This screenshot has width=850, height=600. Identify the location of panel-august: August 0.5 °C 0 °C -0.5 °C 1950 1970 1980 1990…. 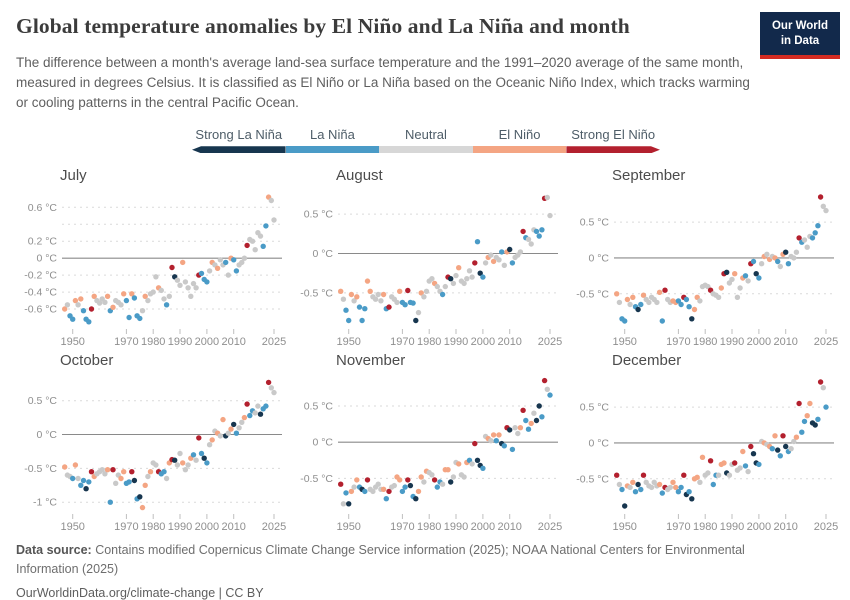
(428, 258).